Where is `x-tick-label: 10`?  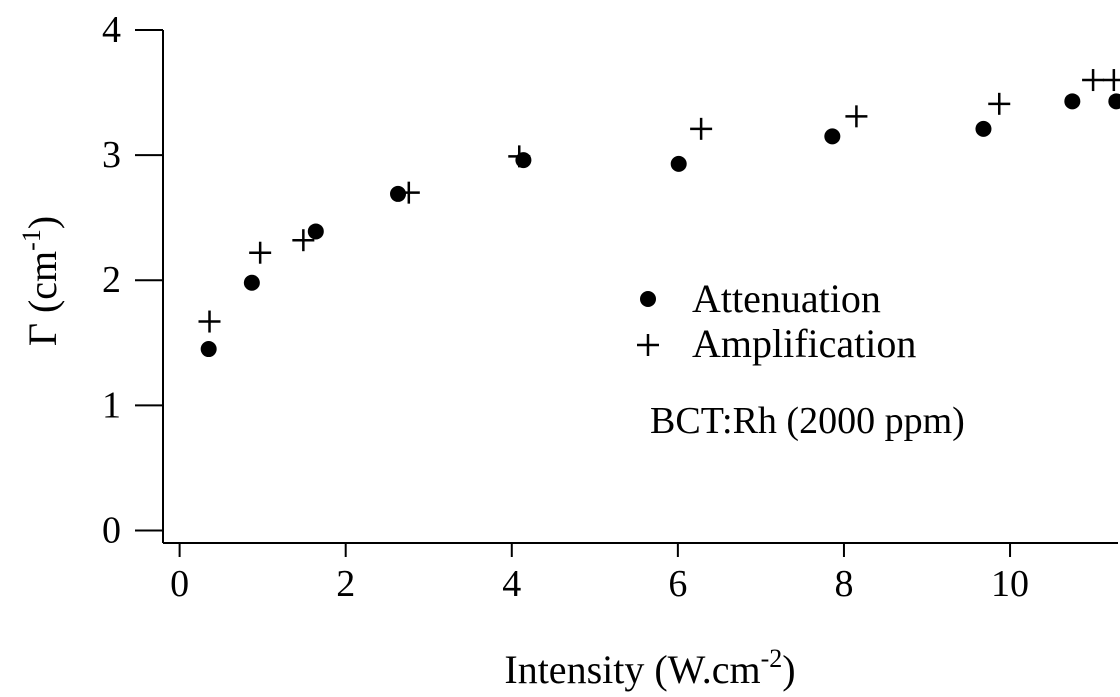
x-tick-label: 10 is located at coordinates (1010, 584).